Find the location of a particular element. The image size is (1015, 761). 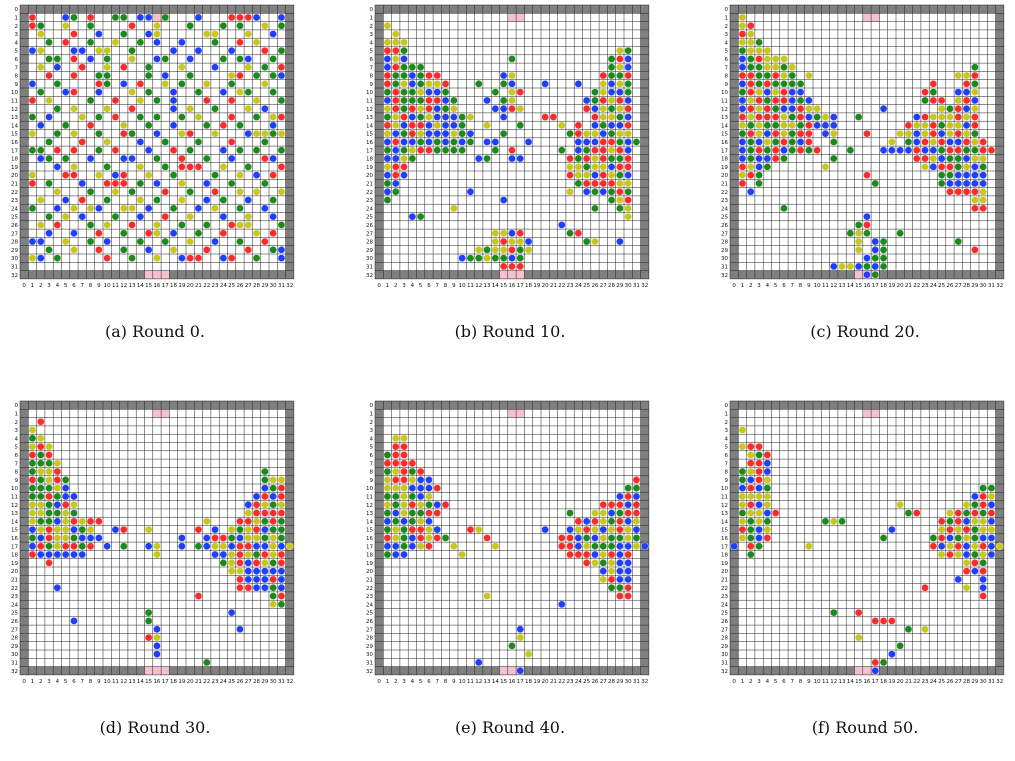

x-tick-label: 8 is located at coordinates (91, 682).